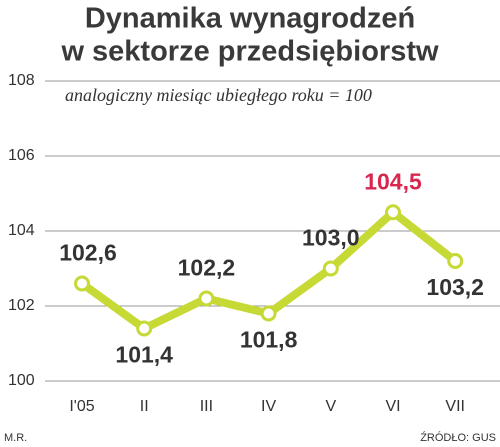  I want to click on x-tick-label: VII, so click(455, 406).